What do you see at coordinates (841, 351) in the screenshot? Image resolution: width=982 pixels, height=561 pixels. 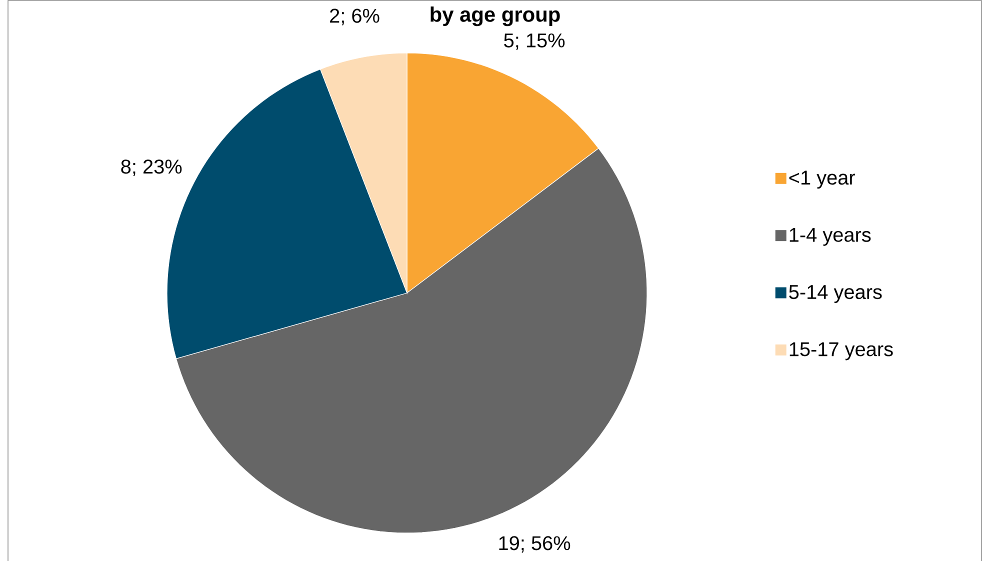 I see `legend-label: 15-17 years` at bounding box center [841, 351].